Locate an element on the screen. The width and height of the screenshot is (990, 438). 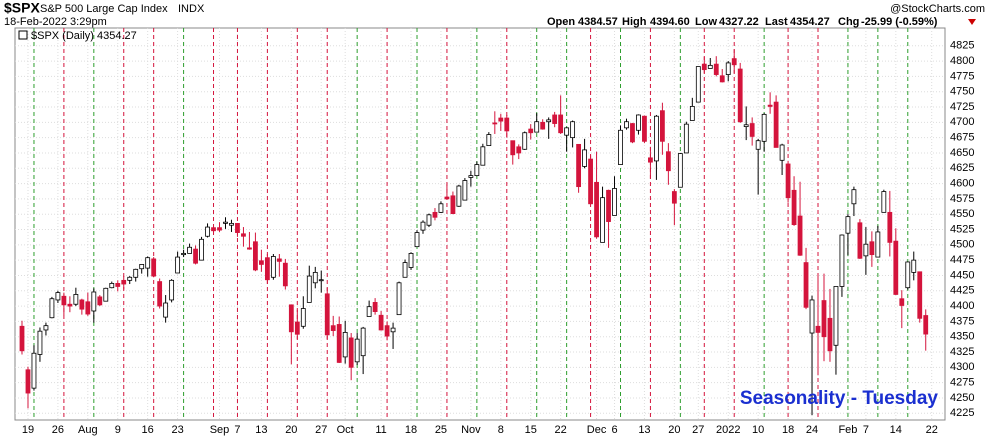
low-label: Low is located at coordinates (706, 22).